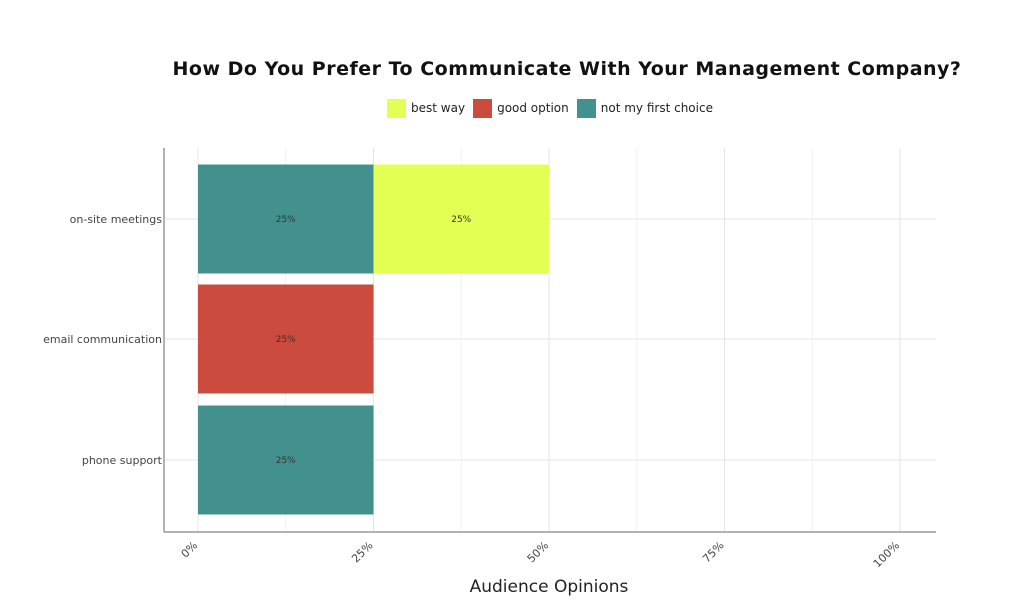  I want to click on legend-item-good-option: good option, so click(521, 108).